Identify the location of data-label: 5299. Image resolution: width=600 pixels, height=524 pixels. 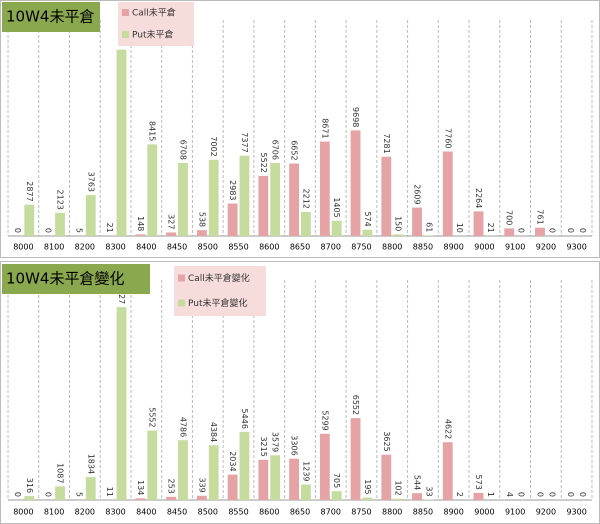
(324, 420).